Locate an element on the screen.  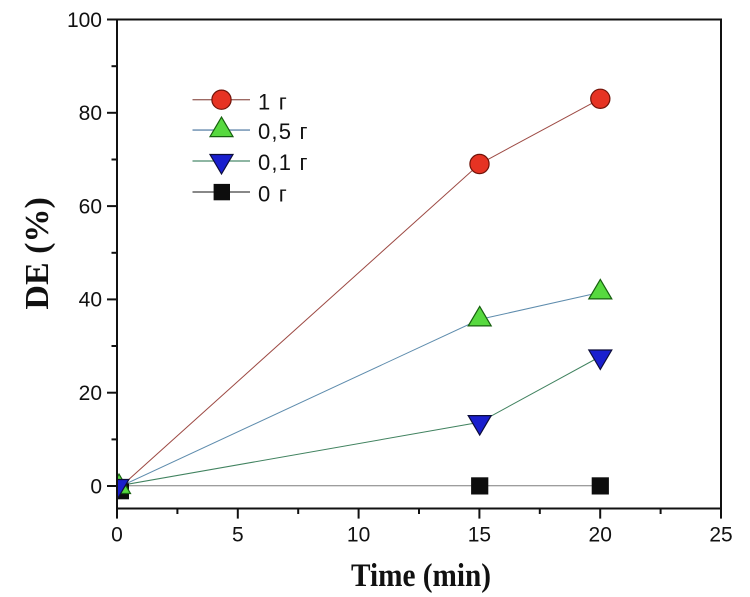
svg-text: 40 is located at coordinates (90, 300).